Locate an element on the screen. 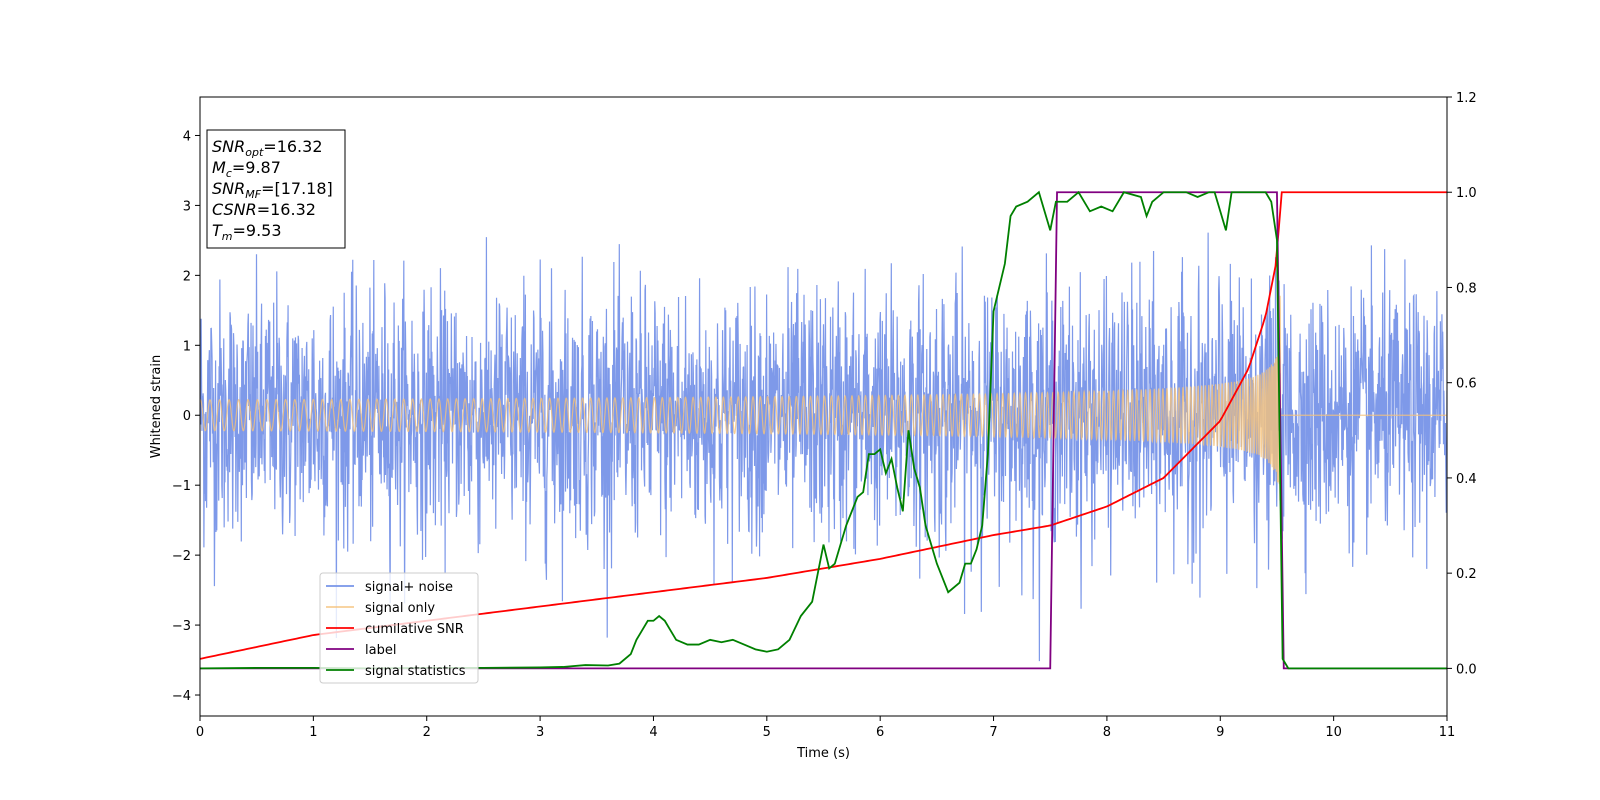  legend-entry-label: label is located at coordinates (380, 650).